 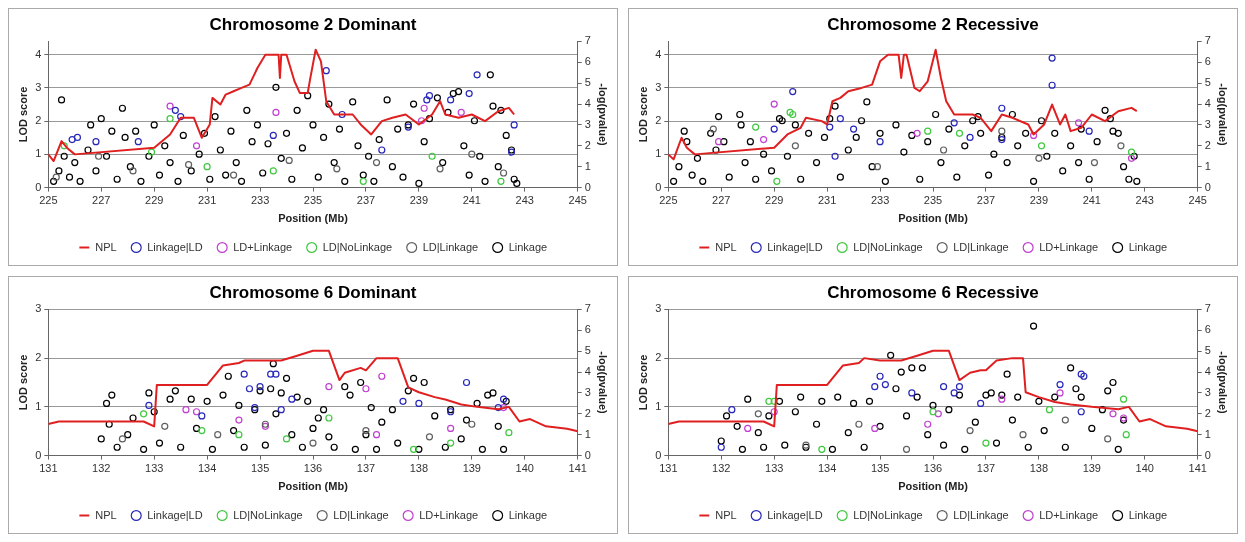 I want to click on chart-title: Chromosome 6 Recessive, so click(x=933, y=292).